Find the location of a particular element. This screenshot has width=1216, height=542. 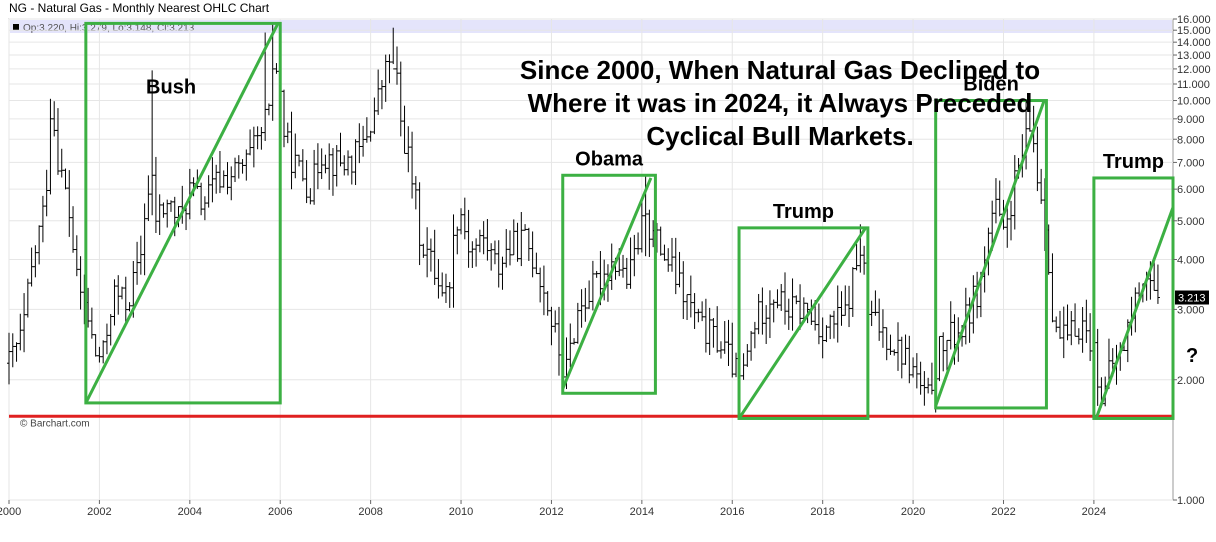

x-tick-label: 2020 is located at coordinates (913, 512).